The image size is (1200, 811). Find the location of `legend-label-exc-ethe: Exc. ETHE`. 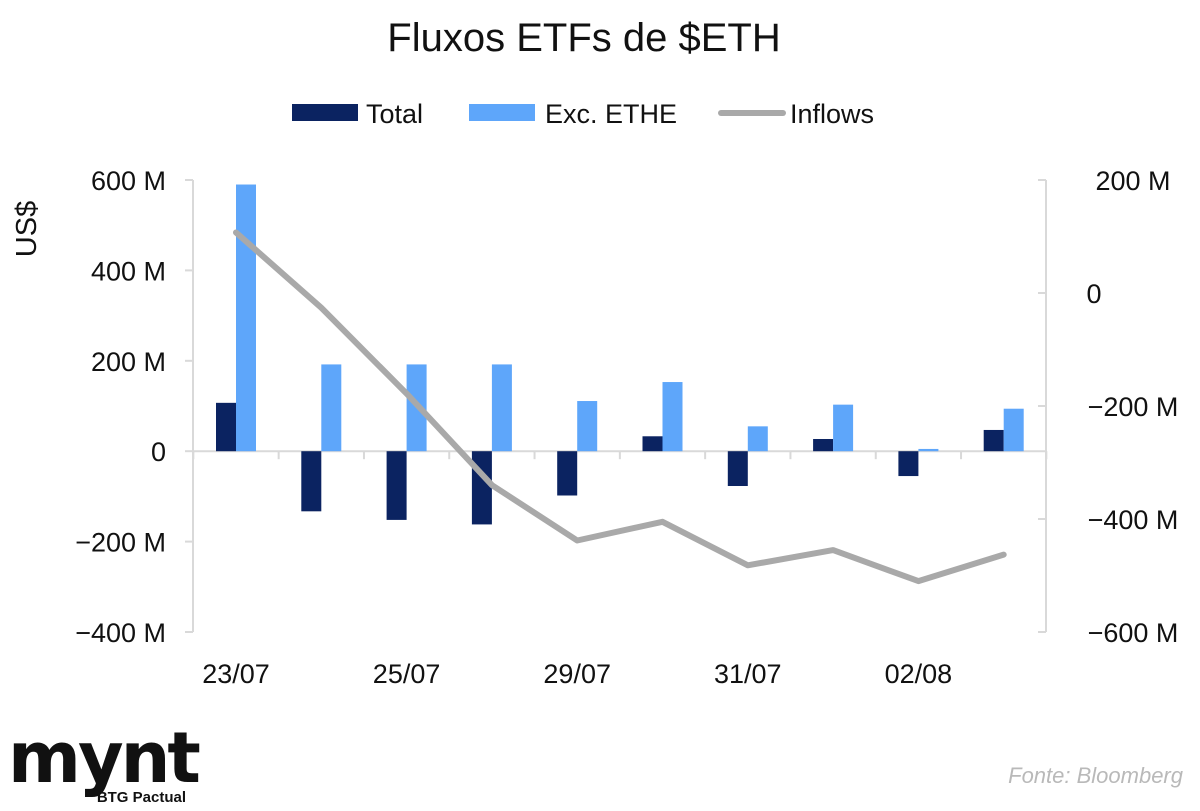

legend-label-exc-ethe: Exc. ETHE is located at coordinates (611, 114).